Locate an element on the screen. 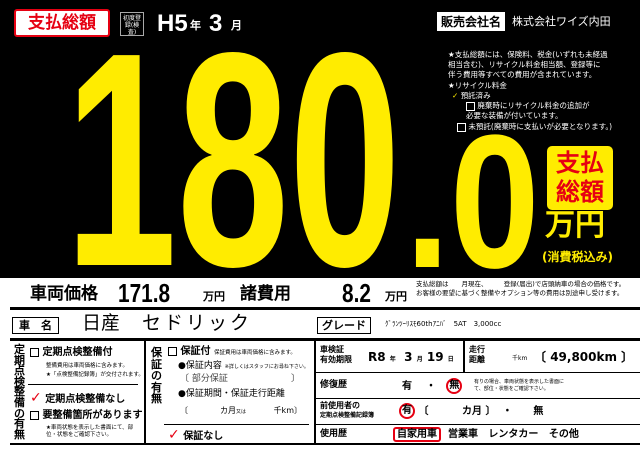 The height and width of the screenshot is (453, 640). prev-months-unit: カ月 is located at coordinates (471, 411).